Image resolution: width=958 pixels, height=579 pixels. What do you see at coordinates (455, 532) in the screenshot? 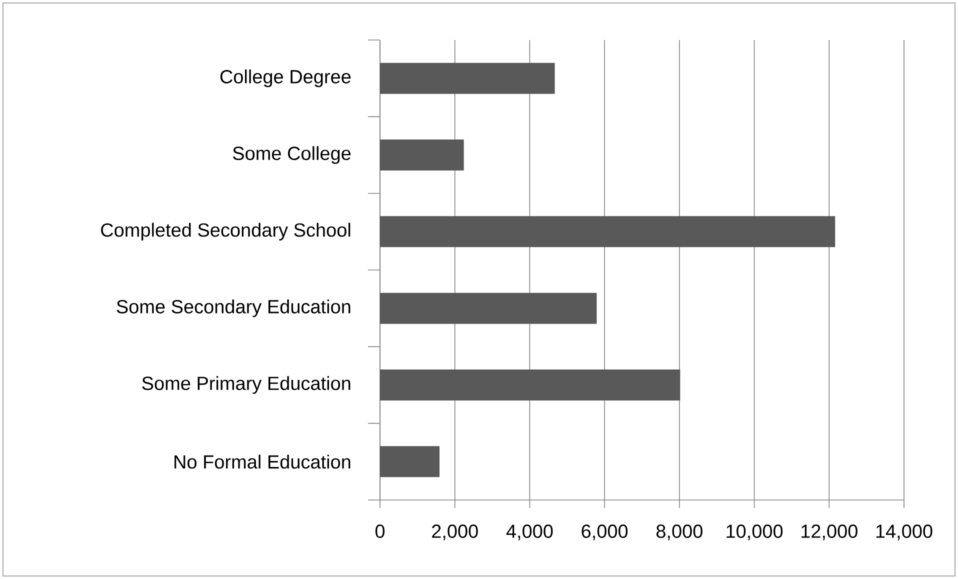
I see `x-tick-label: 2,000` at bounding box center [455, 532].